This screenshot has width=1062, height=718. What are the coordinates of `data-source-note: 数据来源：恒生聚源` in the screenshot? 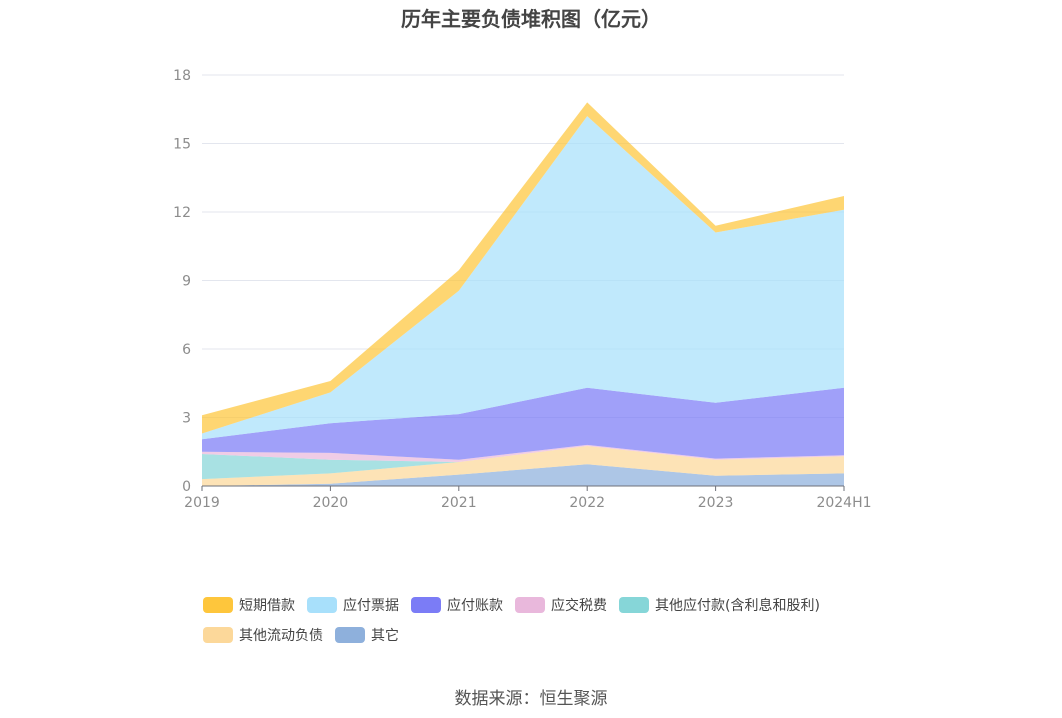 It's located at (531, 699).